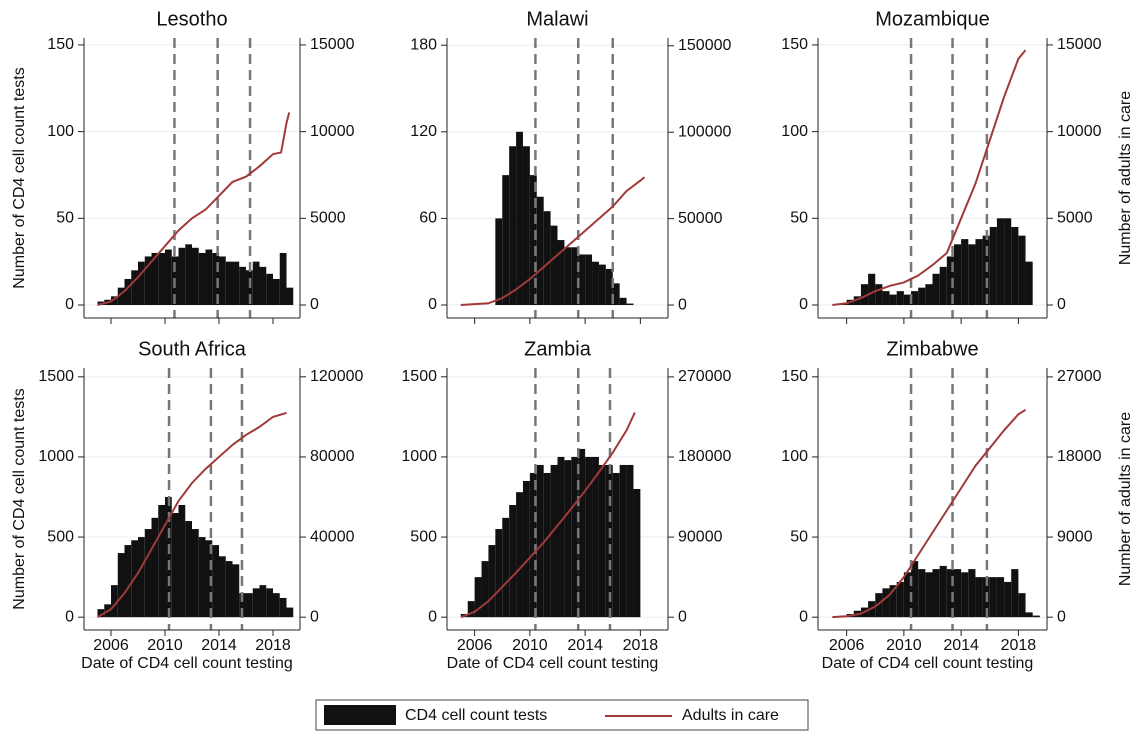 This screenshot has height=737, width=1138. Describe the element at coordinates (336, 376) in the screenshot. I see `y2-tick-label: 120000` at that location.